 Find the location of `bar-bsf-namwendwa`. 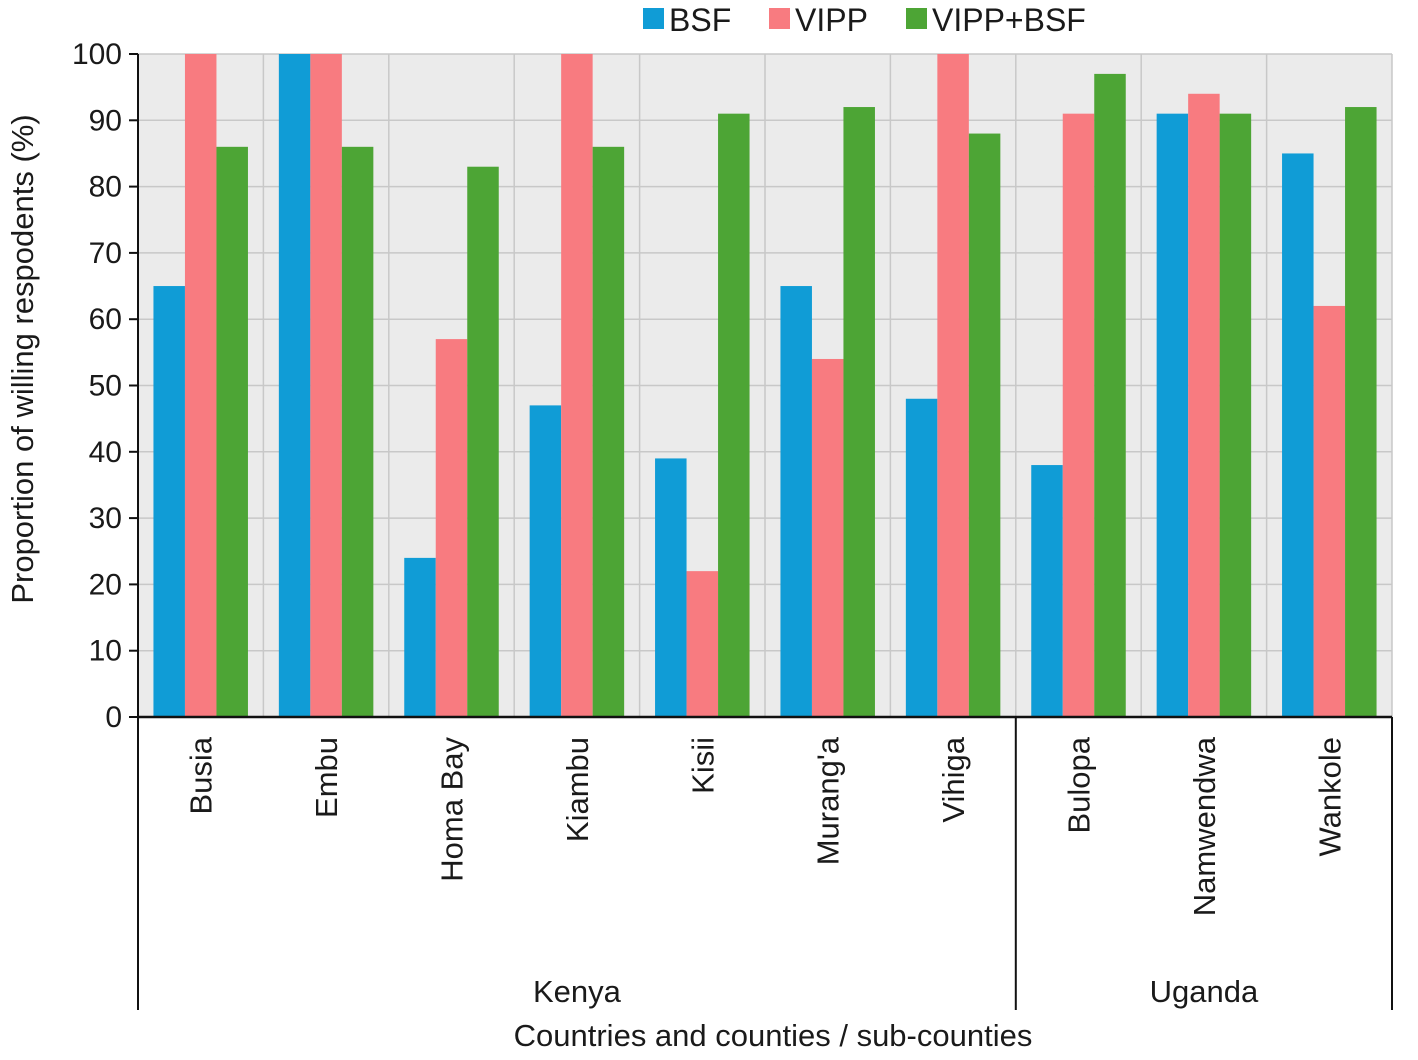

bar-bsf-namwendwa is located at coordinates (1172, 415).